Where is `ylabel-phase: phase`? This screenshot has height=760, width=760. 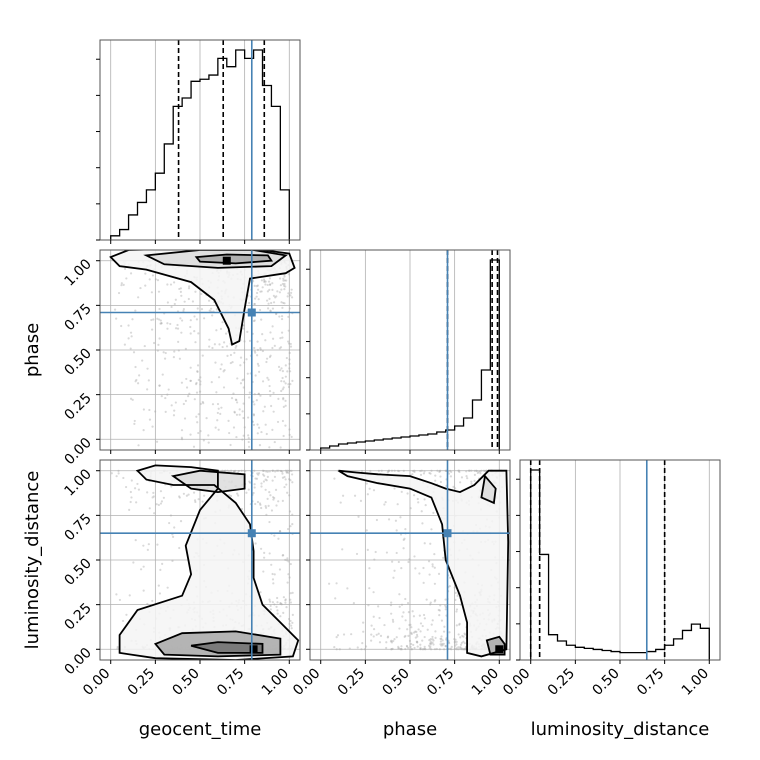 ylabel-phase: phase is located at coordinates (32, 350).